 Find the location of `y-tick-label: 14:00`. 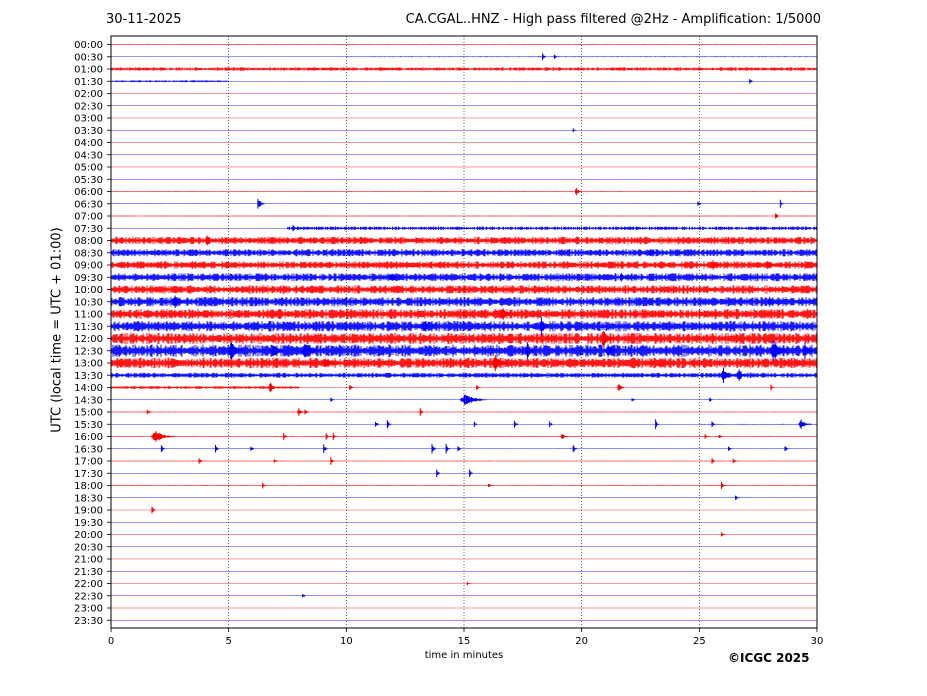

y-tick-label: 14:00 is located at coordinates (88, 388).